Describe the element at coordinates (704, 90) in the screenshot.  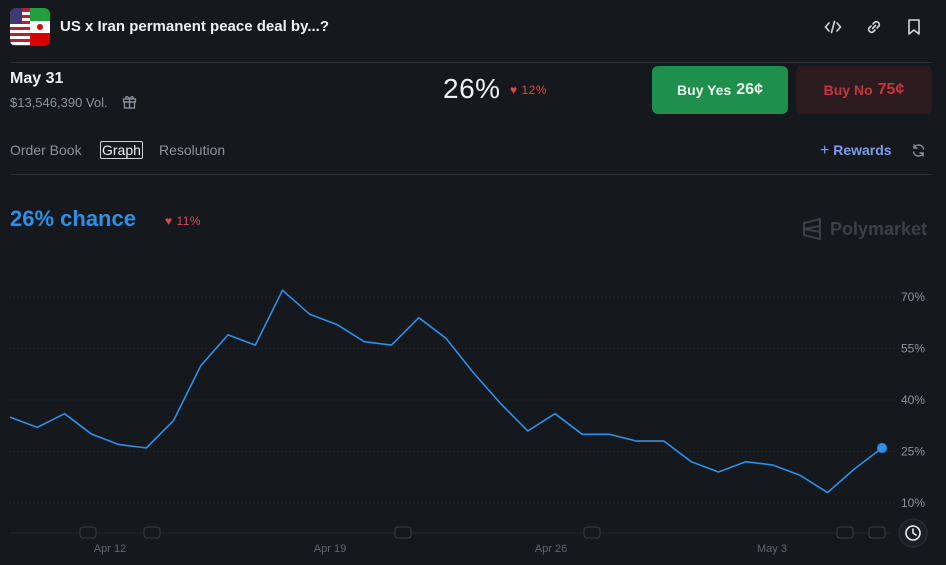
I see `buy-yes-label: Buy Yes` at that location.